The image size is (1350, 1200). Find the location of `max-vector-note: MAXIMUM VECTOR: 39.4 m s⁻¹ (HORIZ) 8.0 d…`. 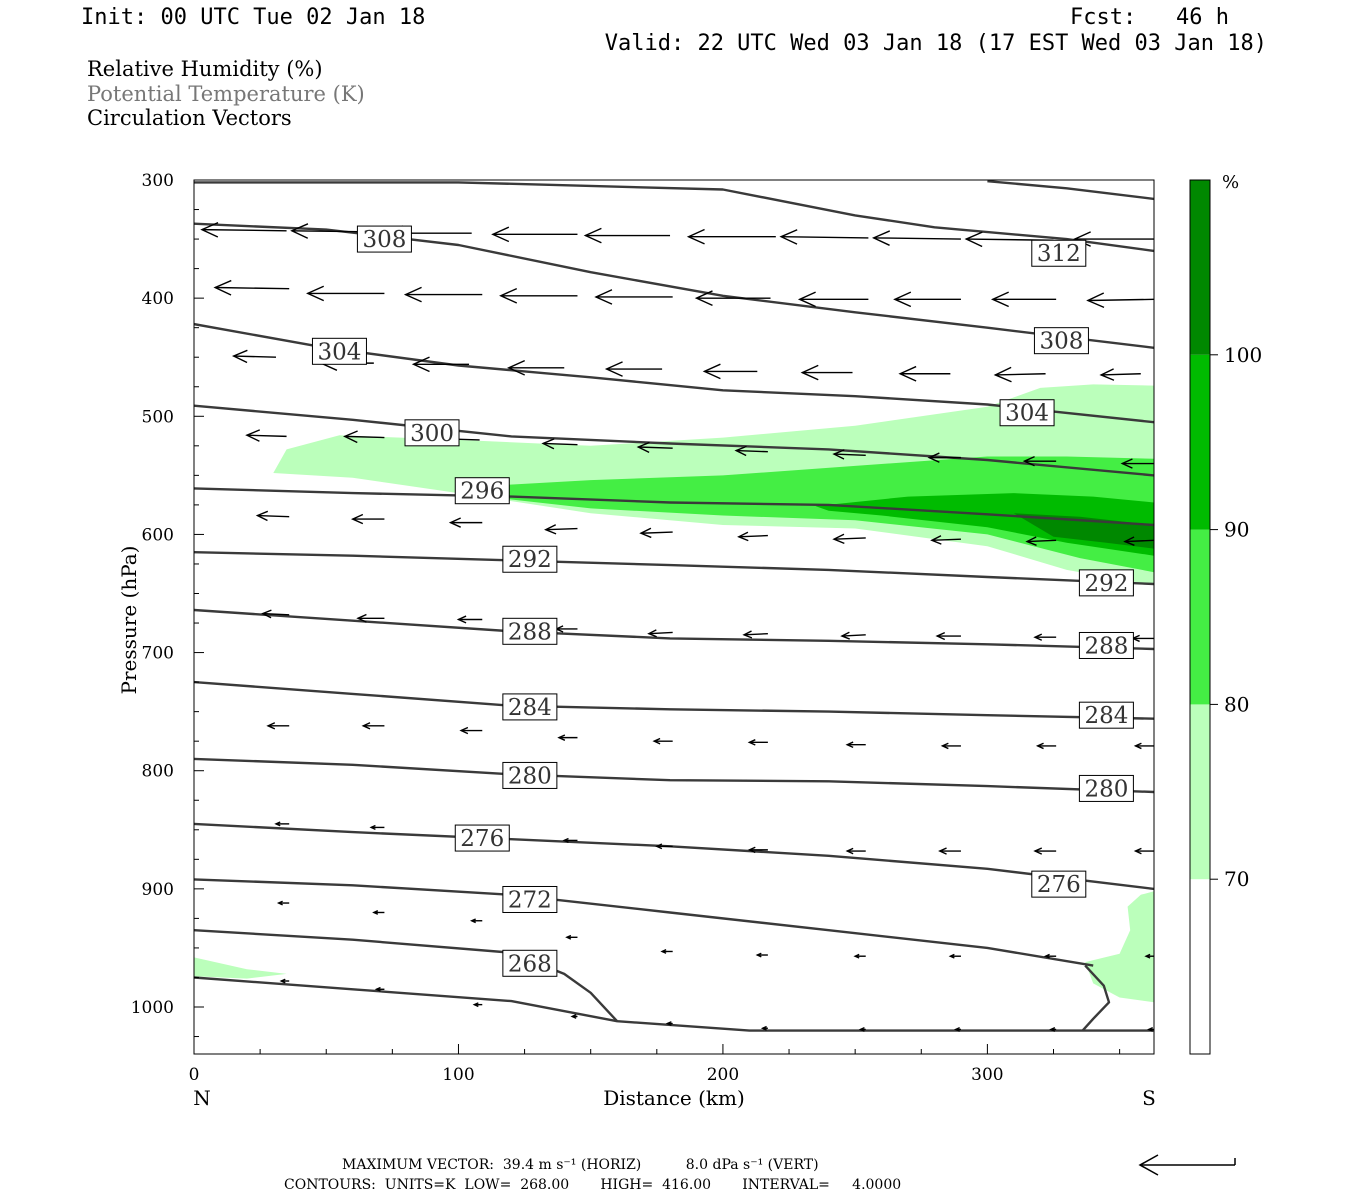

max-vector-note: MAXIMUM VECTOR: 39.4 m s⁻¹ (HORIZ) 8.0 d… is located at coordinates (580, 1165).